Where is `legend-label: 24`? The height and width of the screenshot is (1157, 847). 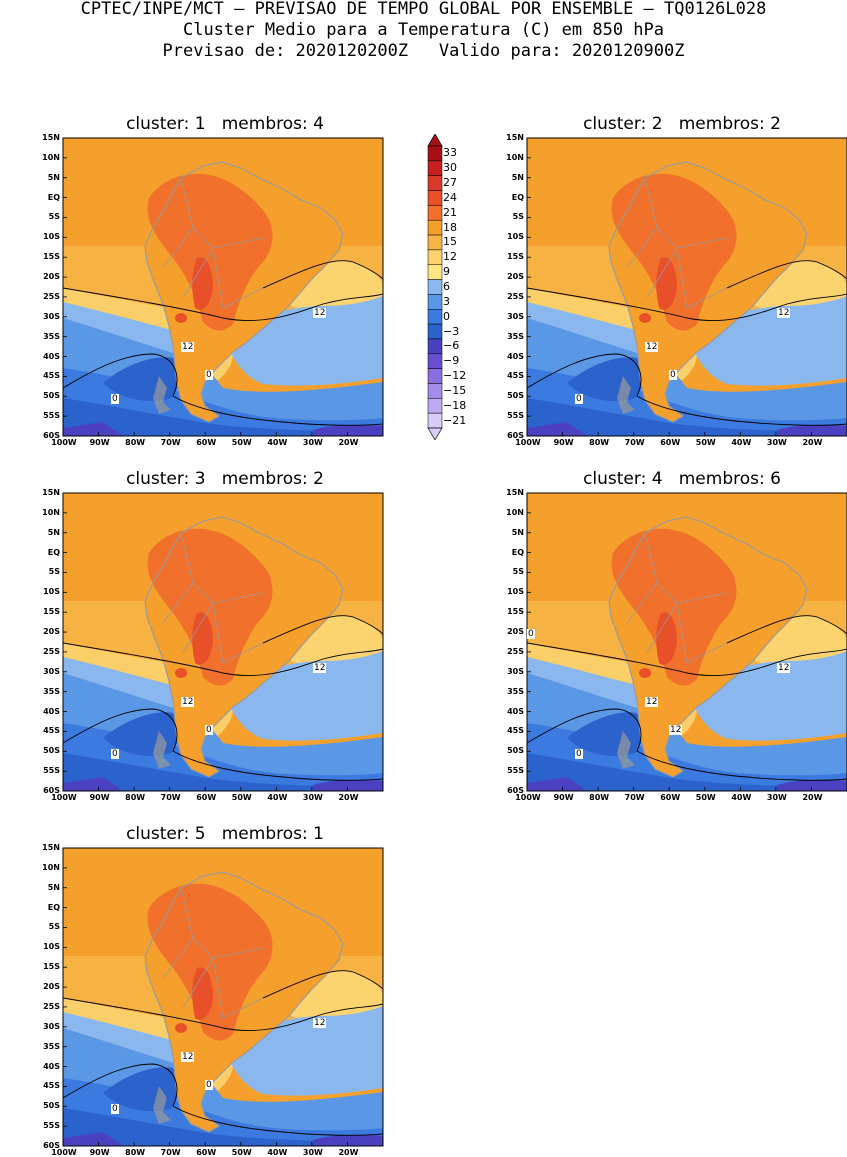
legend-label: 24 is located at coordinates (450, 197).